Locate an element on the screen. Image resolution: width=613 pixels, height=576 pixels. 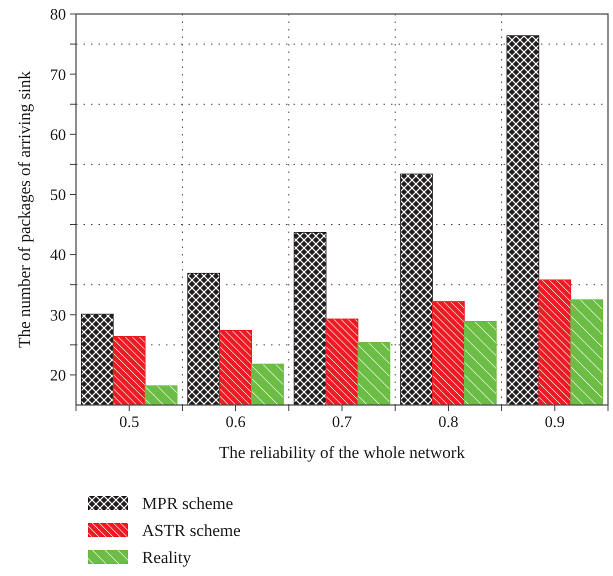
legend-label: Reality is located at coordinates (167, 557).